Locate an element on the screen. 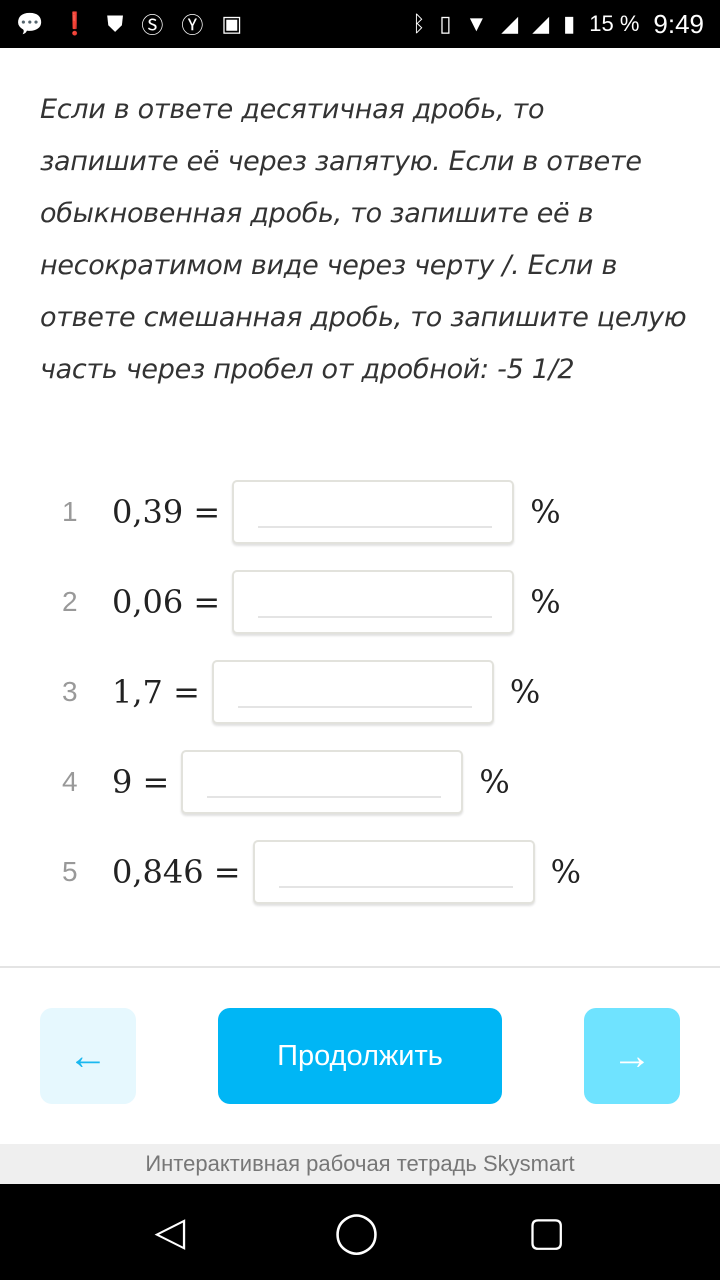 The image size is (720, 1280). arrow-left-icon: ← is located at coordinates (88, 1055).